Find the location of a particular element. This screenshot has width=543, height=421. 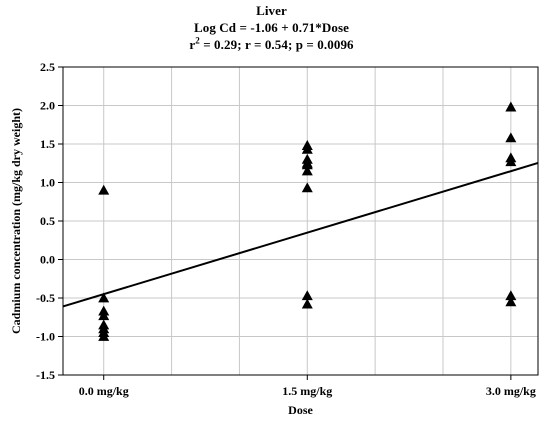

chart-stats: r2 = 0.29; r = 0.54; p = 0.0096 is located at coordinates (271, 44).